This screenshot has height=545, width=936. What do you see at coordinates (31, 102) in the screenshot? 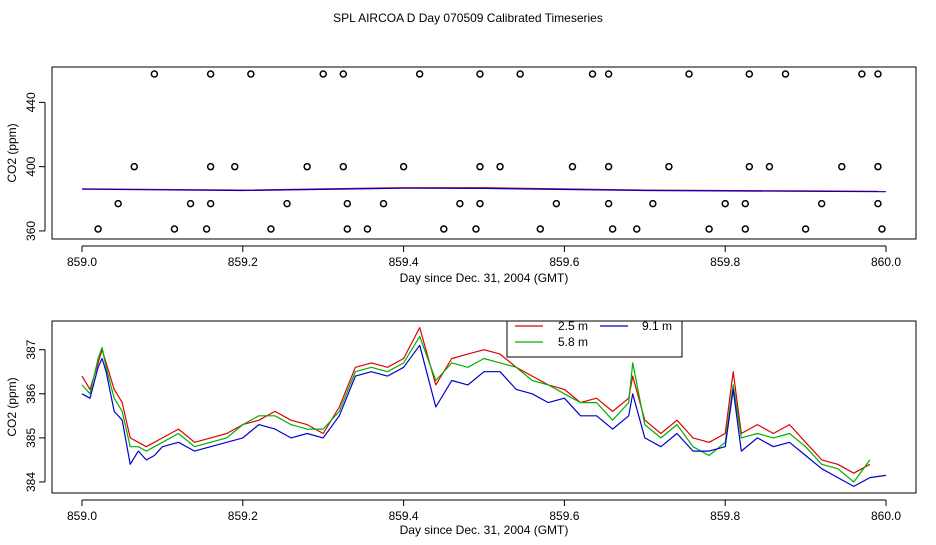
I see `scatter-y-tick-label: 440` at bounding box center [31, 102].